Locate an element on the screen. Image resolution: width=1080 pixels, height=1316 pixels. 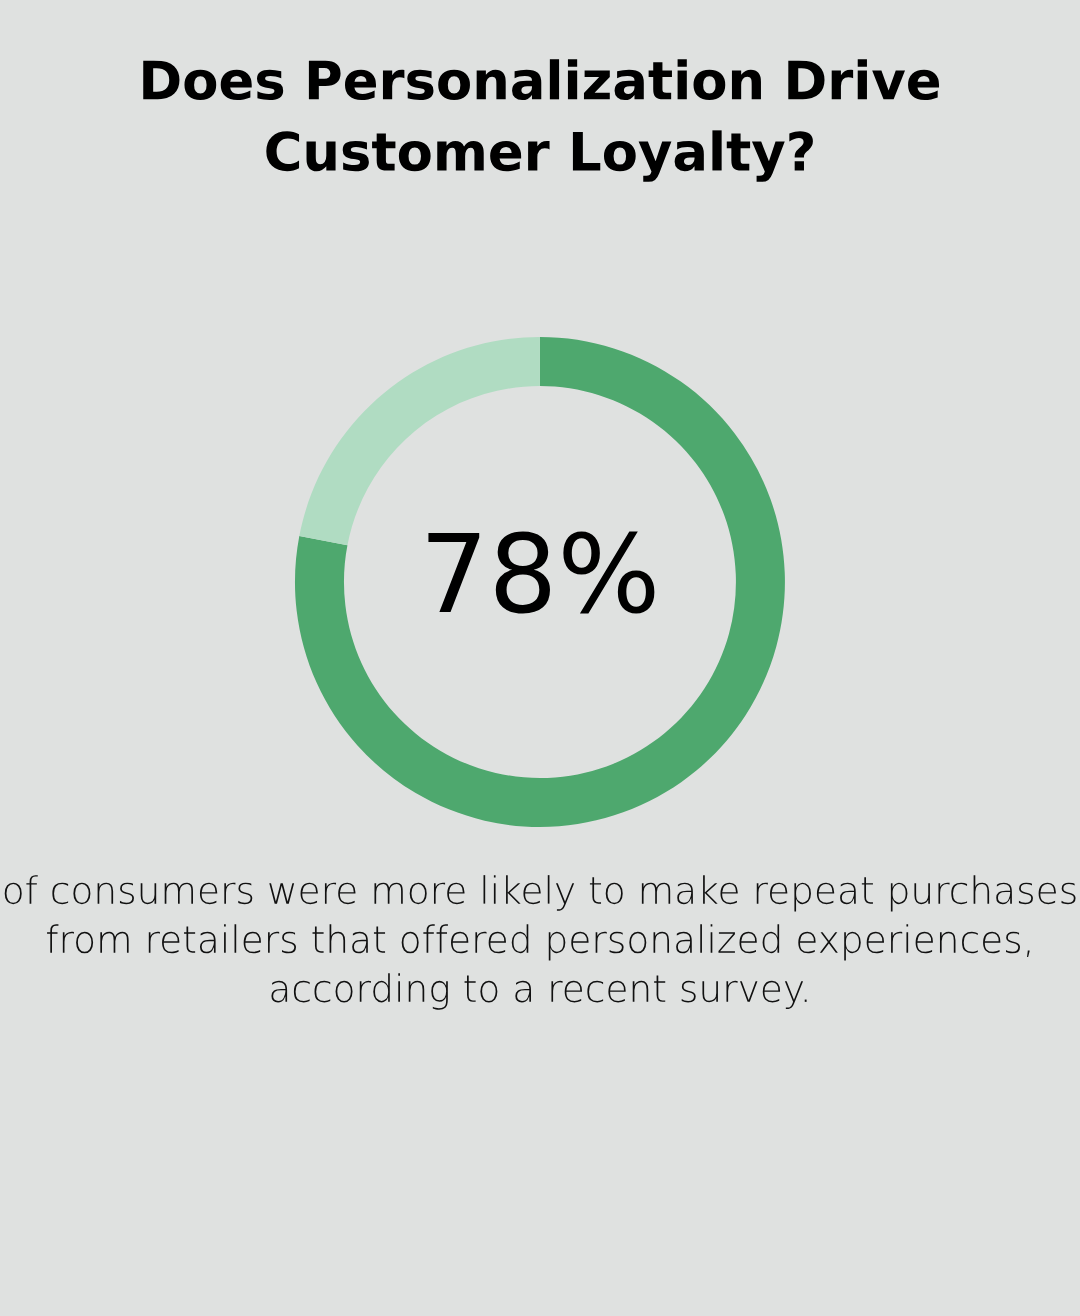
chart-title: Does Personalization Drive Customer Loyalty? is located at coordinates (541, 120).